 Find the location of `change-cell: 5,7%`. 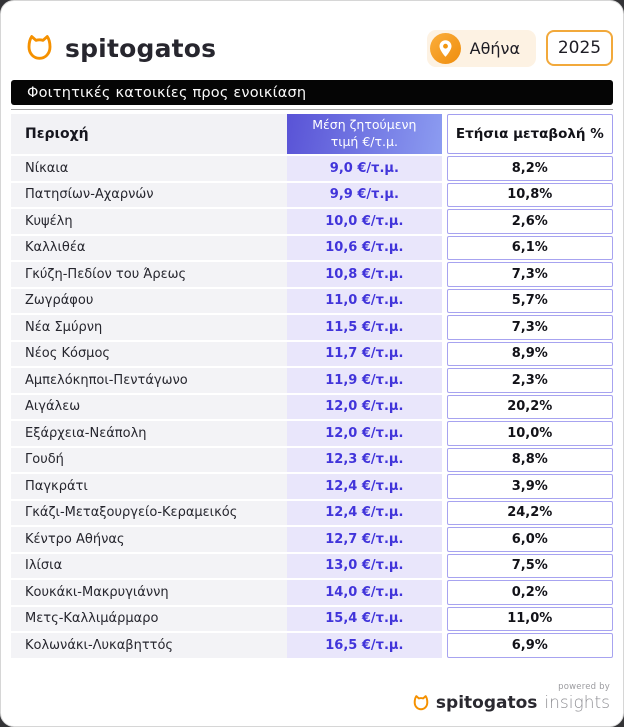

change-cell: 5,7% is located at coordinates (529, 300).